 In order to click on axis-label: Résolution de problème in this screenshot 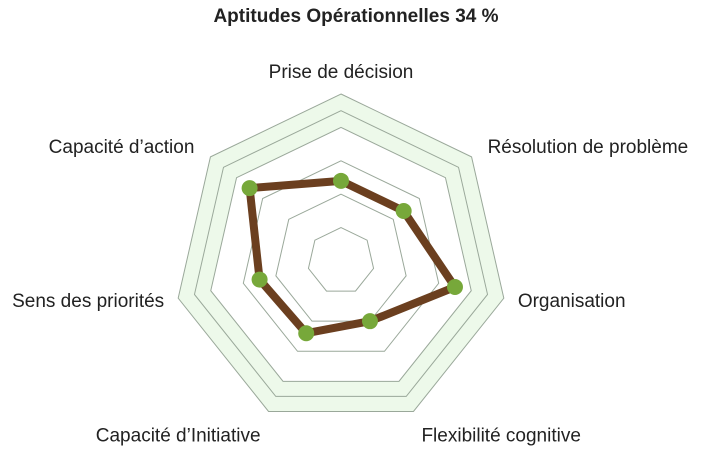, I will do `click(588, 147)`.